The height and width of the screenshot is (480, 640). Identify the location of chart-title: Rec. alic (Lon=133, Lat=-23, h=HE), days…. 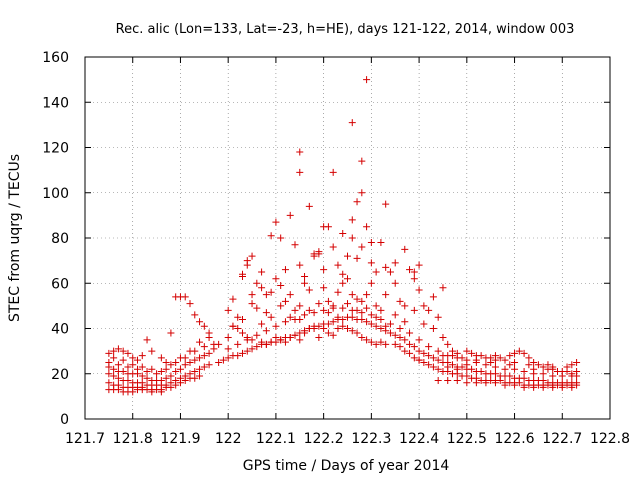
(345, 29).